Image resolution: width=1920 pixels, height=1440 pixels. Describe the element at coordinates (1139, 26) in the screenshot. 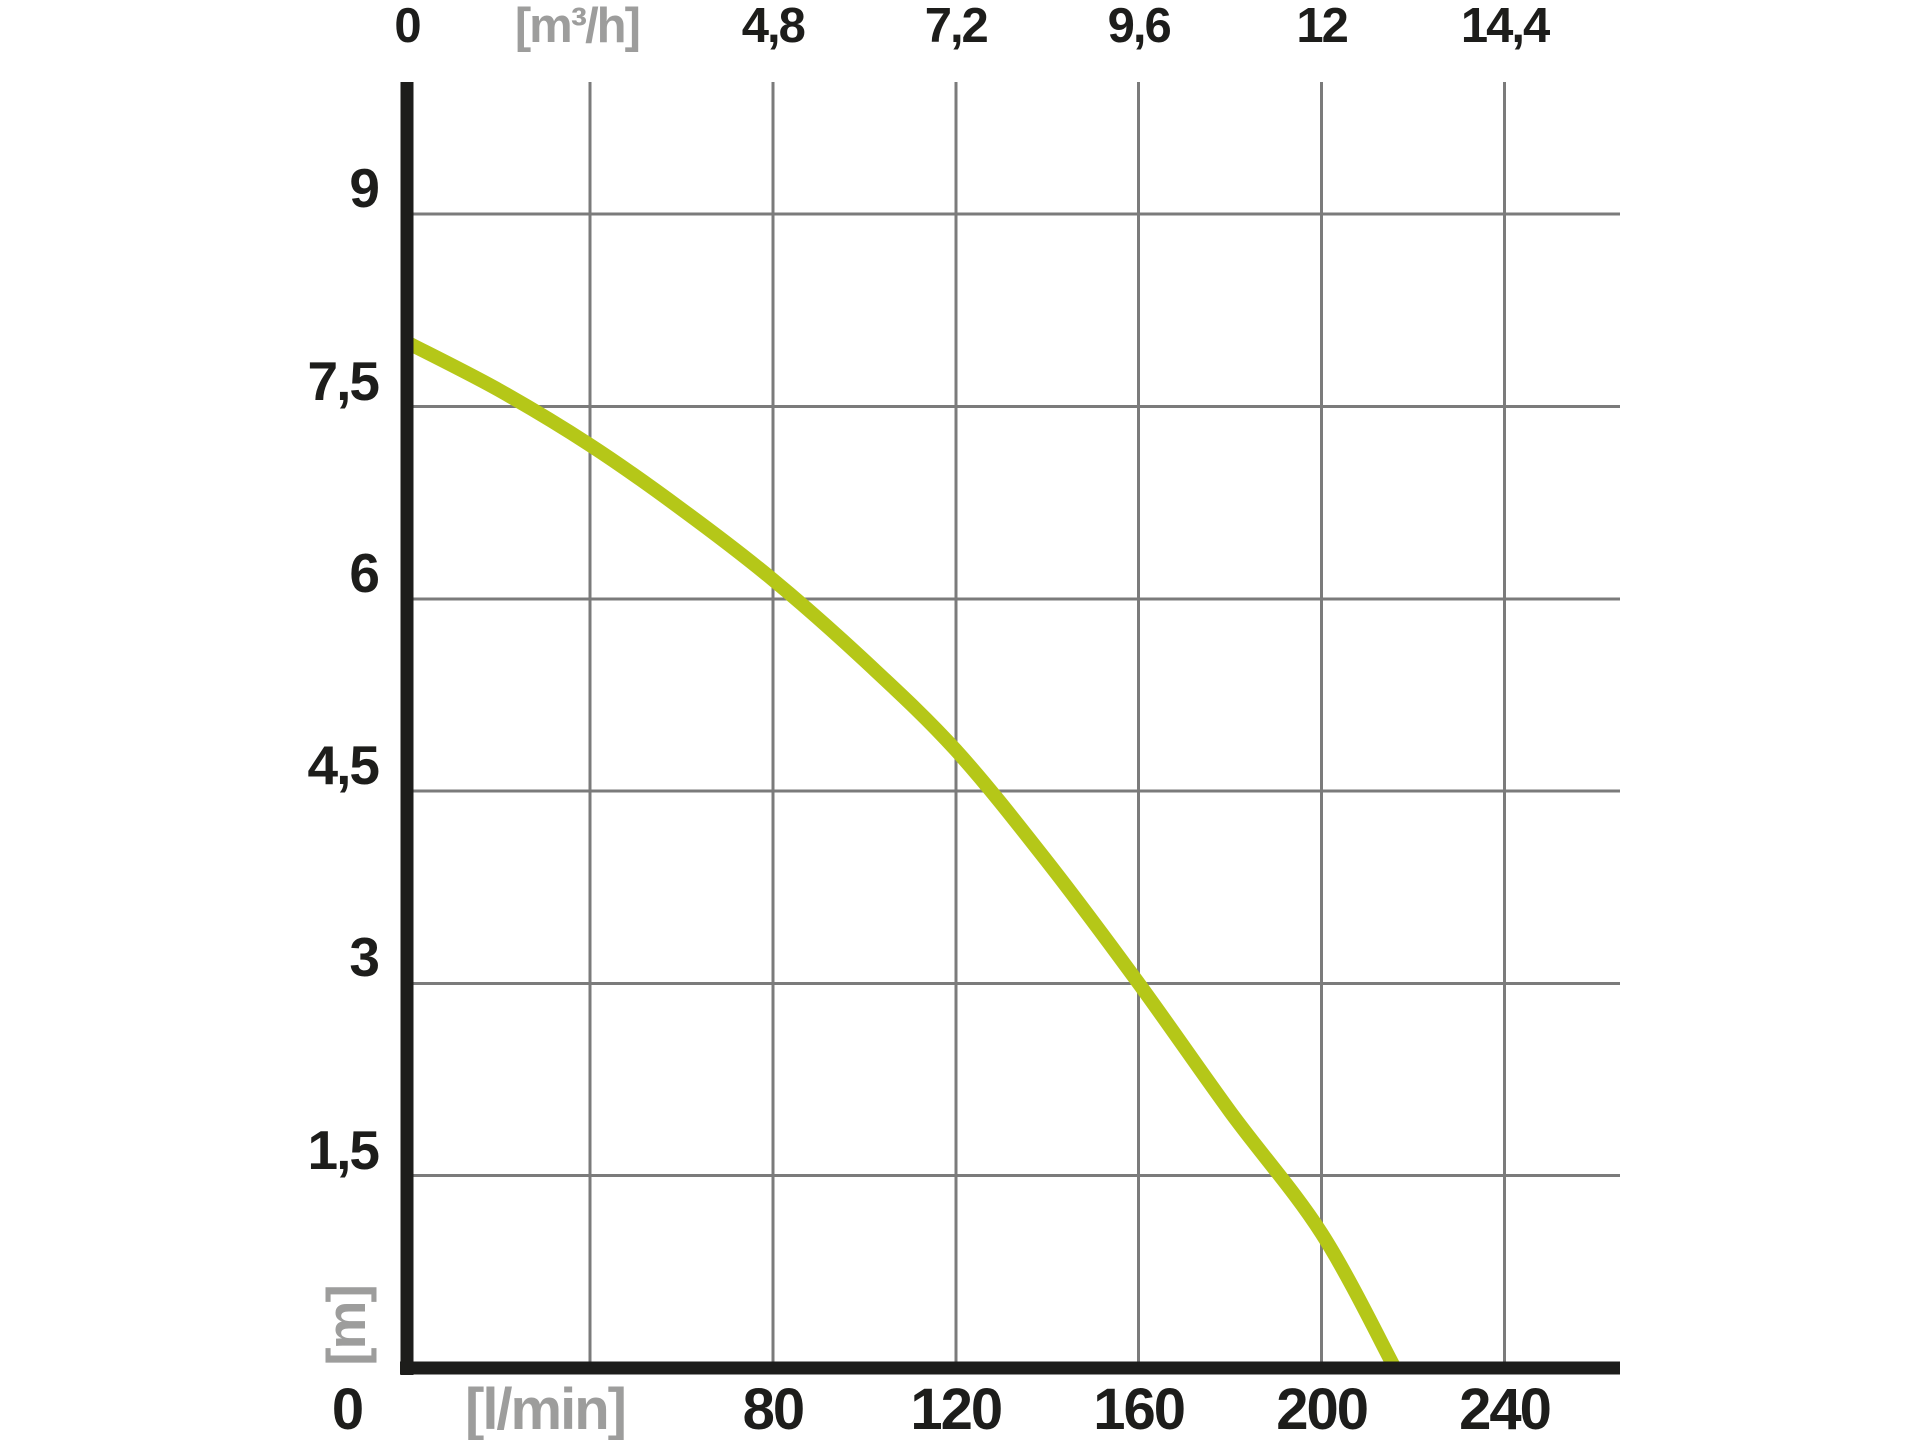

I see `top-axis-tick-label: 9,6` at that location.